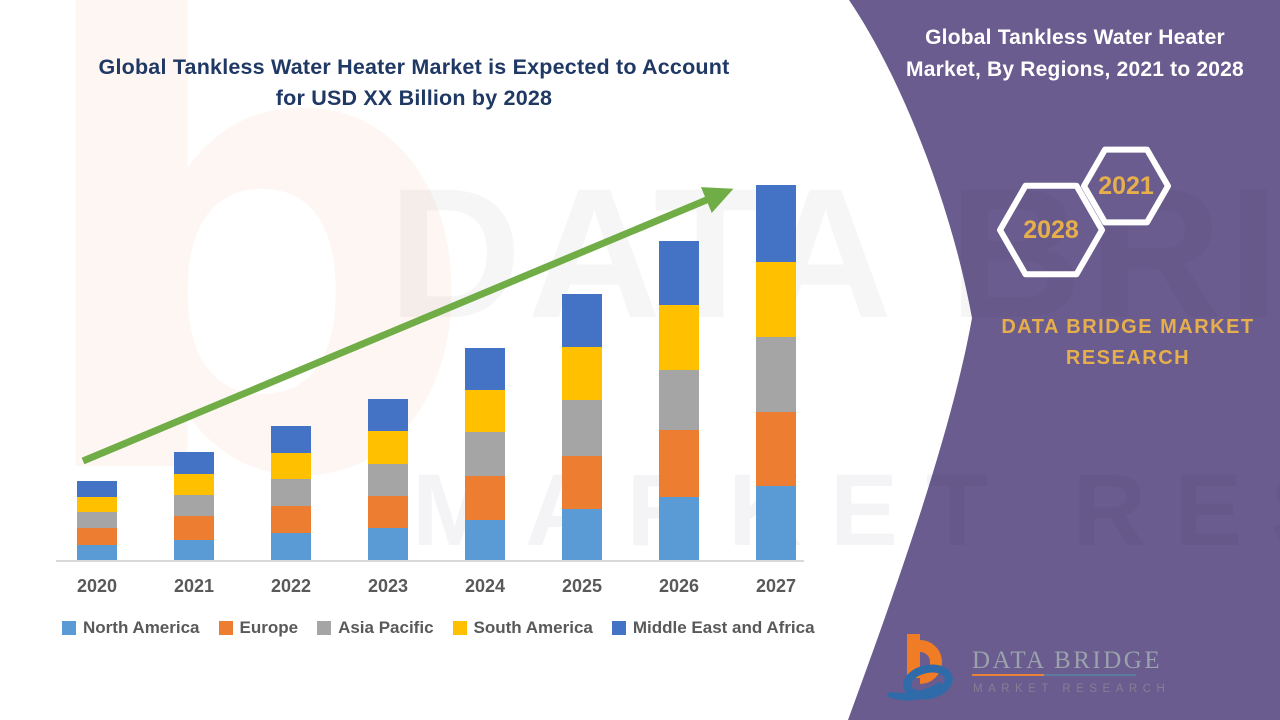 This screenshot has height=720, width=1280. Describe the element at coordinates (388, 544) in the screenshot. I see `bar-segment-2023-north-america` at that location.